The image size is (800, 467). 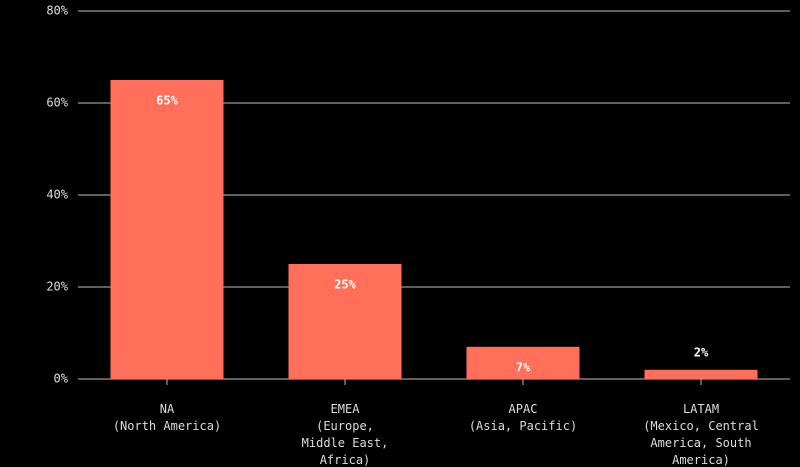 I want to click on y-tick-label: 60%, so click(x=57, y=103).